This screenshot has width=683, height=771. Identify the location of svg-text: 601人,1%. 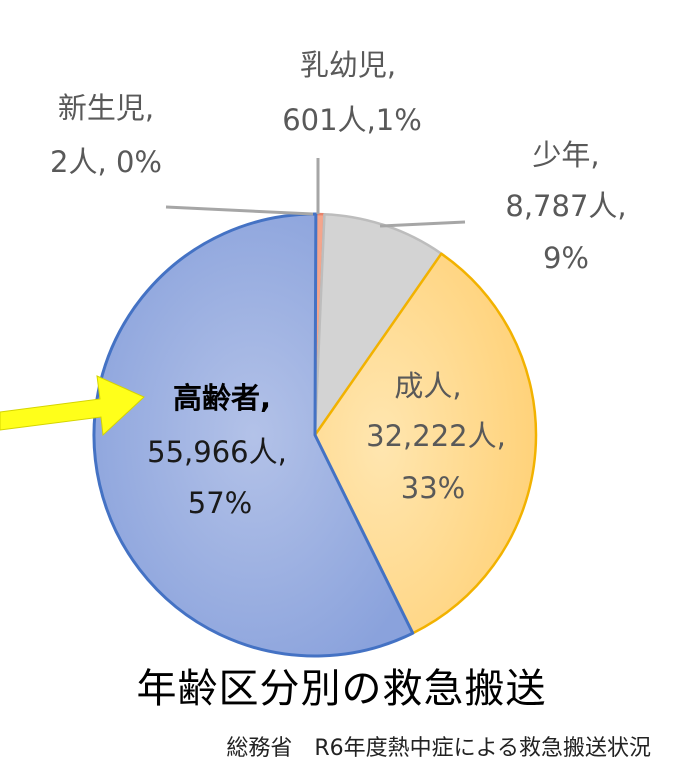
(352, 120).